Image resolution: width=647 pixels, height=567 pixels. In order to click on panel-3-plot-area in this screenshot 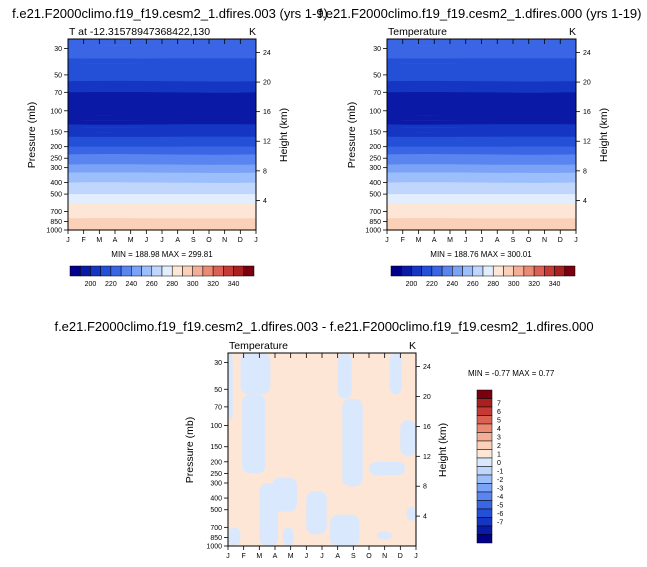, I will do `click(322, 449)`.